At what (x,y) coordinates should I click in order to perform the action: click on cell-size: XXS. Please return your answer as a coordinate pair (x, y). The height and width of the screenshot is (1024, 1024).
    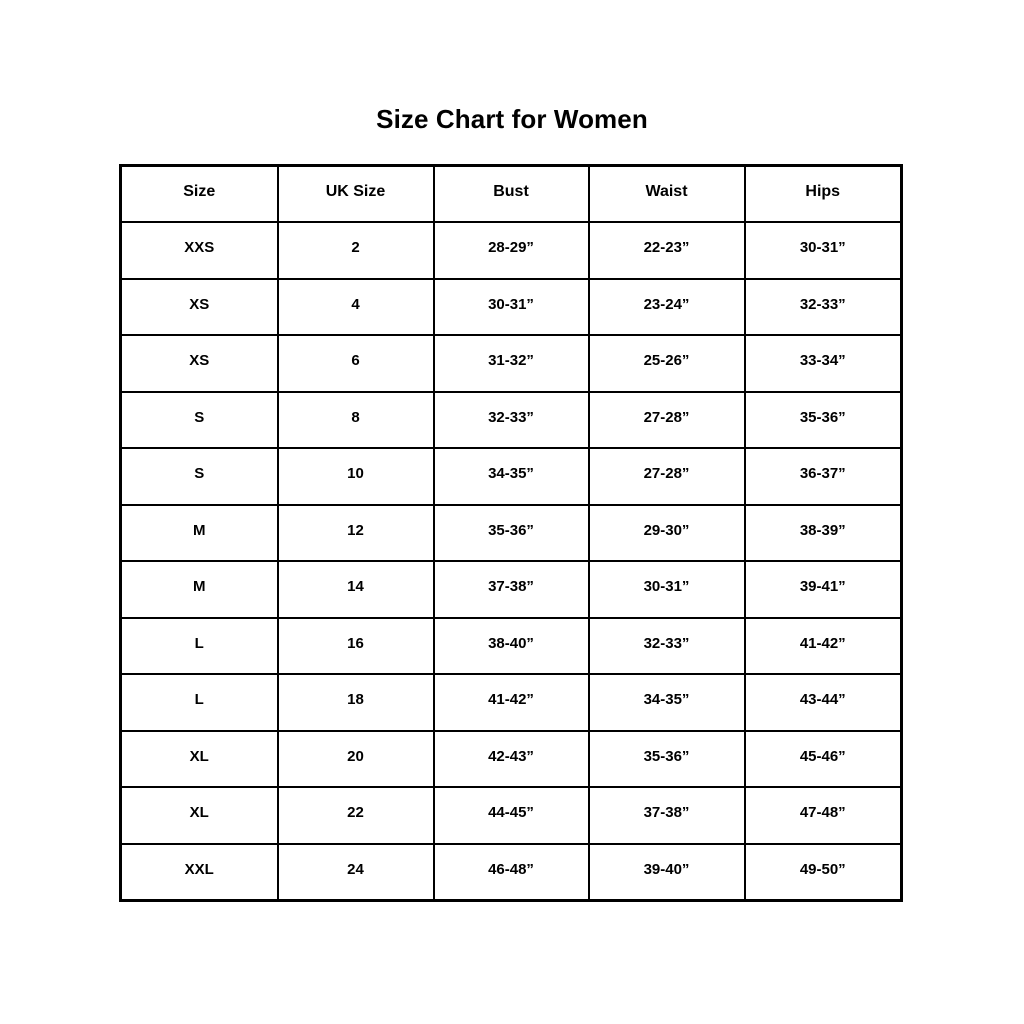
    Looking at the image, I should click on (199, 250).